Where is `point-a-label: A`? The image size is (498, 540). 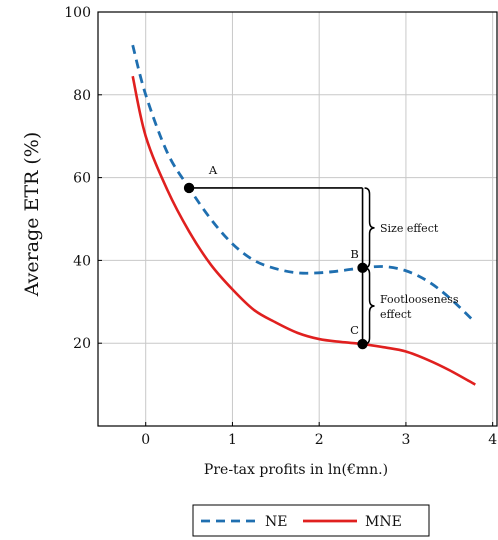 point-a-label: A is located at coordinates (213, 170).